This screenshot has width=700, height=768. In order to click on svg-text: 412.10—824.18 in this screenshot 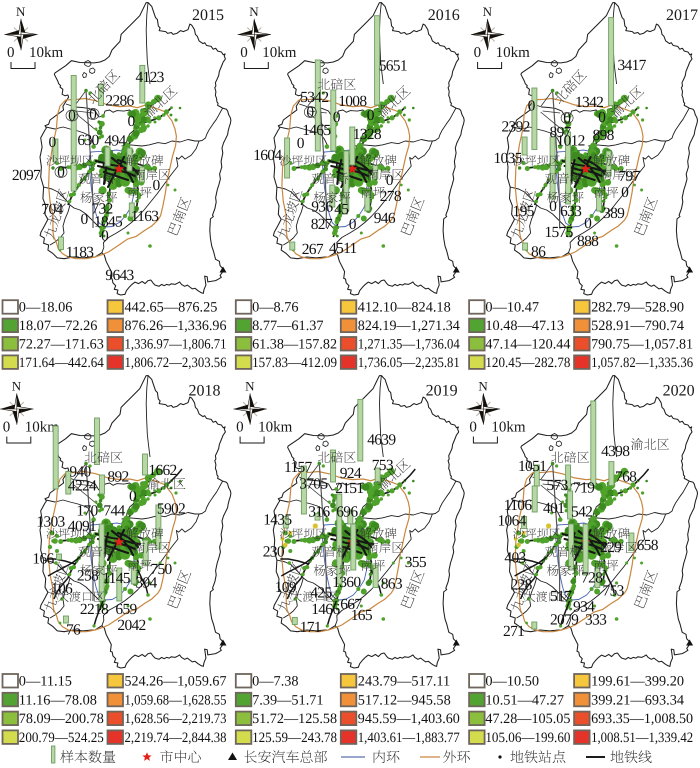, I will do `click(404, 308)`.